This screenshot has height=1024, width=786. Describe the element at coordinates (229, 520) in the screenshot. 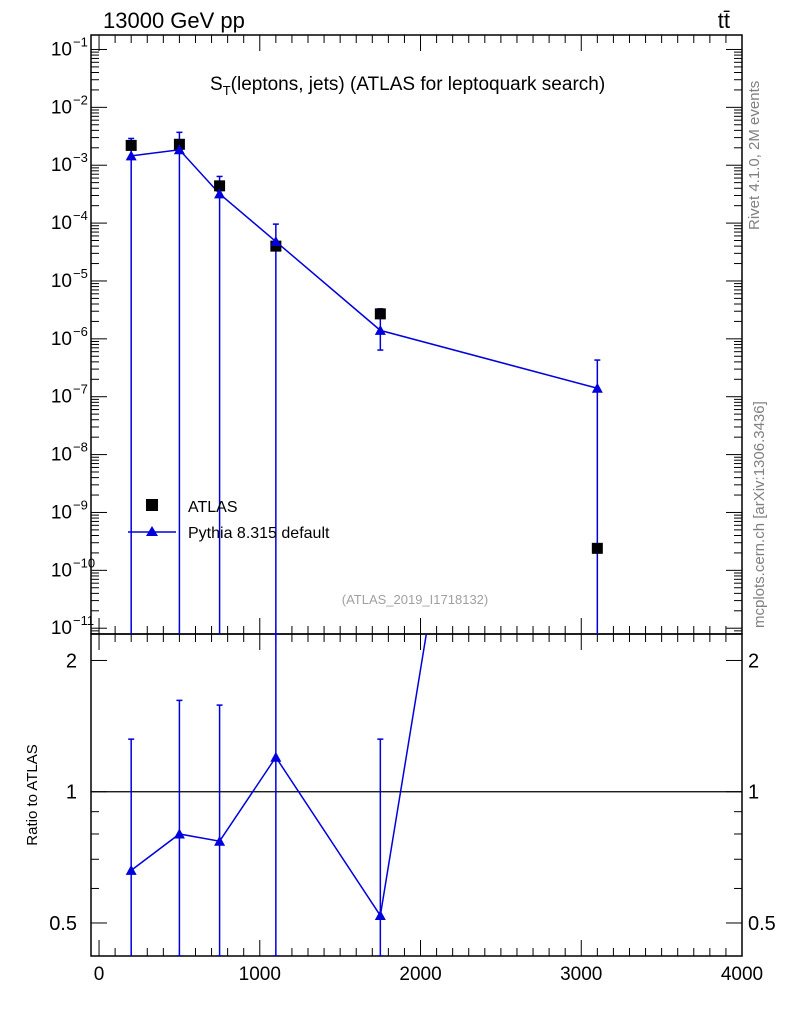

I see `legend: ATLAS Pythia 8.315 default` at that location.